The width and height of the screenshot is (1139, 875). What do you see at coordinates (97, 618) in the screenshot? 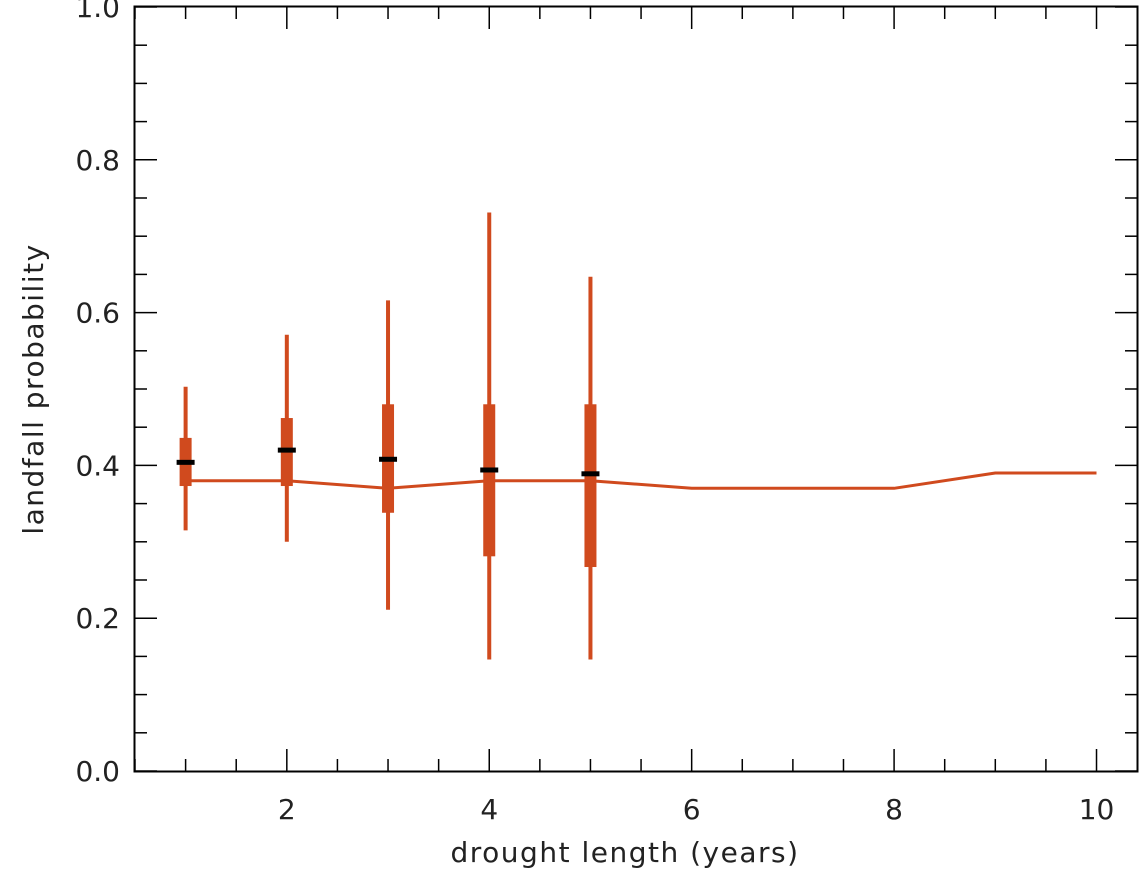
I see `y-tick-label: 0.2` at bounding box center [97, 618].